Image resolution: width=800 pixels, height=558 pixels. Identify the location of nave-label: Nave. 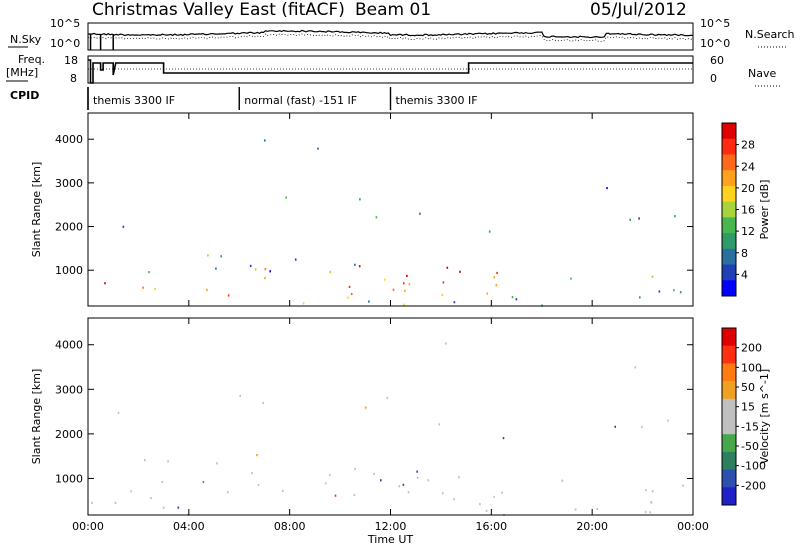
(762, 73).